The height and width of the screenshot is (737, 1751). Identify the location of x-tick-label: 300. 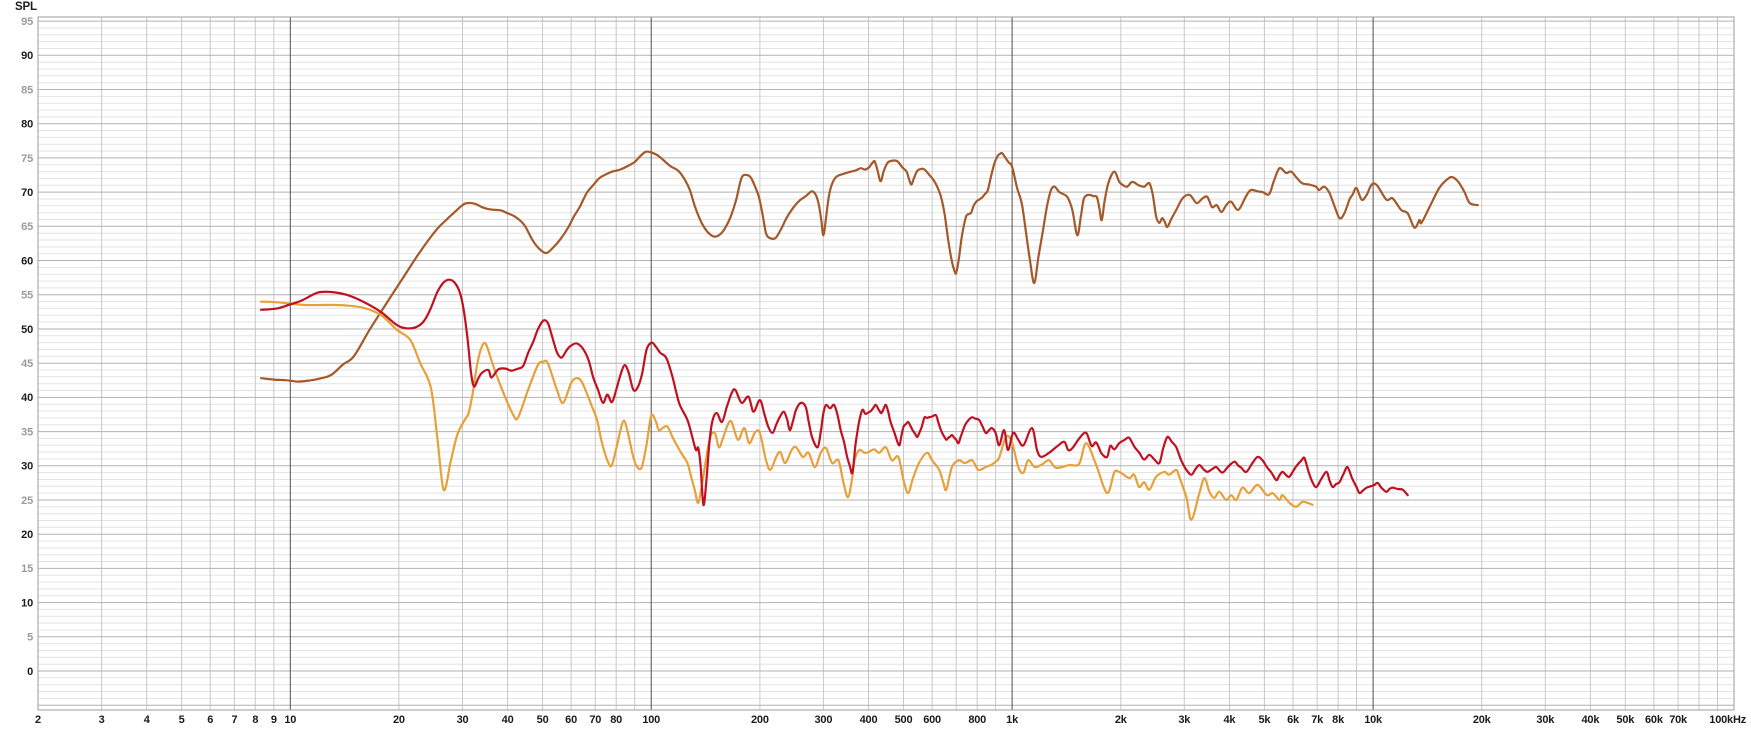
(824, 720).